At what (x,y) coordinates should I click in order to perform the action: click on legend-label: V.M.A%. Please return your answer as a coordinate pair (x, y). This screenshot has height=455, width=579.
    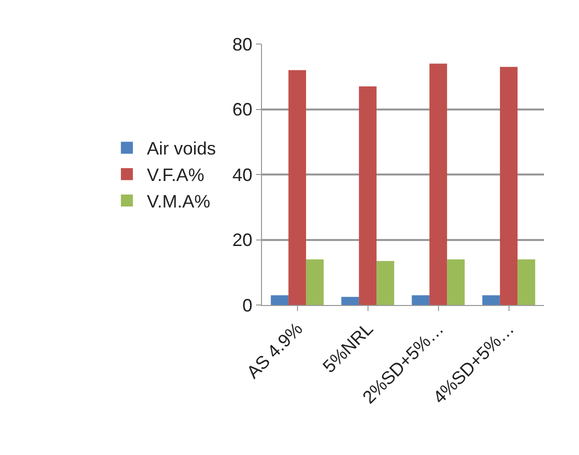
    Looking at the image, I should click on (178, 202).